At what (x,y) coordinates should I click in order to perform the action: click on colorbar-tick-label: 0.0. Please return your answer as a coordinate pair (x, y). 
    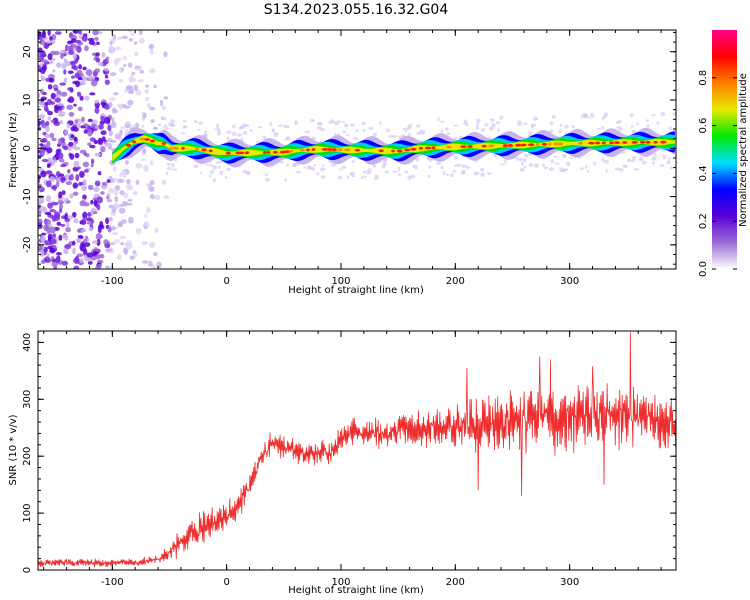
    Looking at the image, I should click on (703, 269).